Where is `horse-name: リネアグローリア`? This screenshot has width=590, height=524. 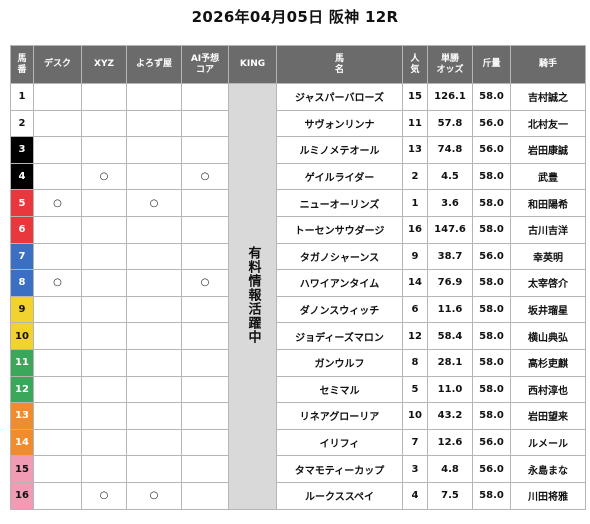 horse-name: リネアグローリア is located at coordinates (339, 416).